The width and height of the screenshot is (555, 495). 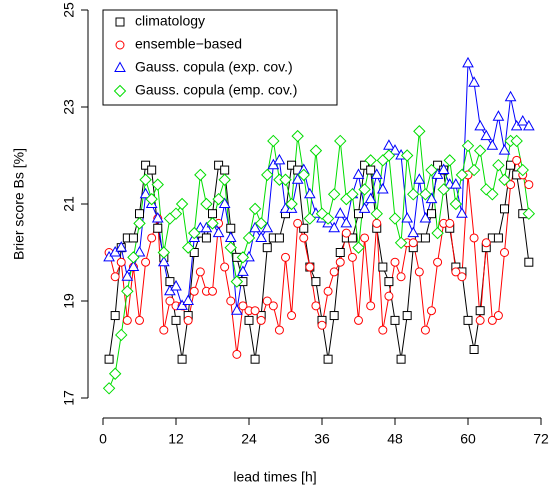 What do you see at coordinates (120, 22) in the screenshot?
I see `legend-symbol` at bounding box center [120, 22].